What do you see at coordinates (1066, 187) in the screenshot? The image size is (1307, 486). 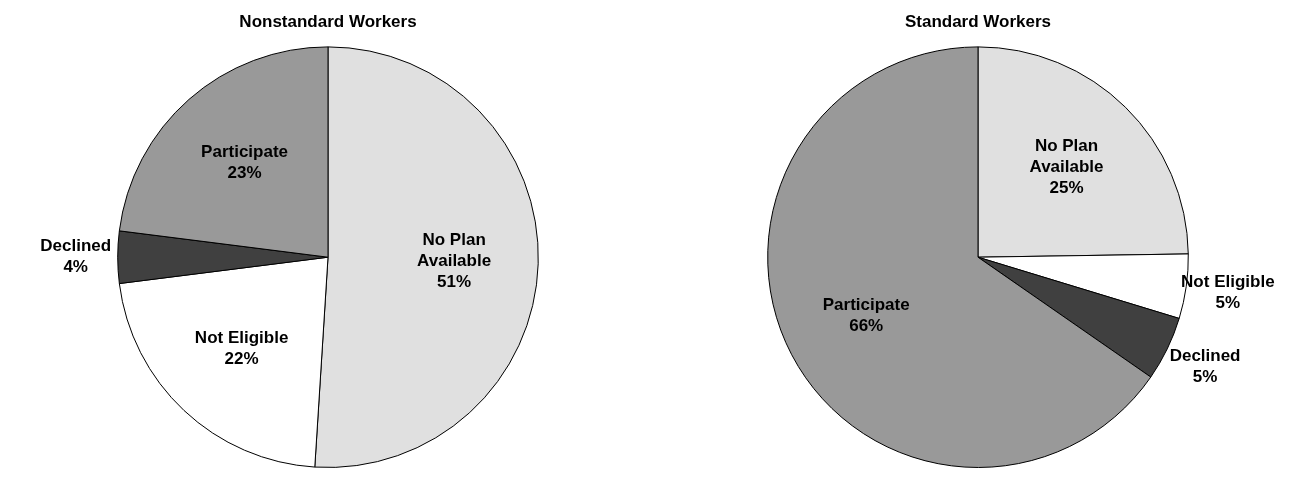 I see `data-label: 25%` at bounding box center [1066, 187].